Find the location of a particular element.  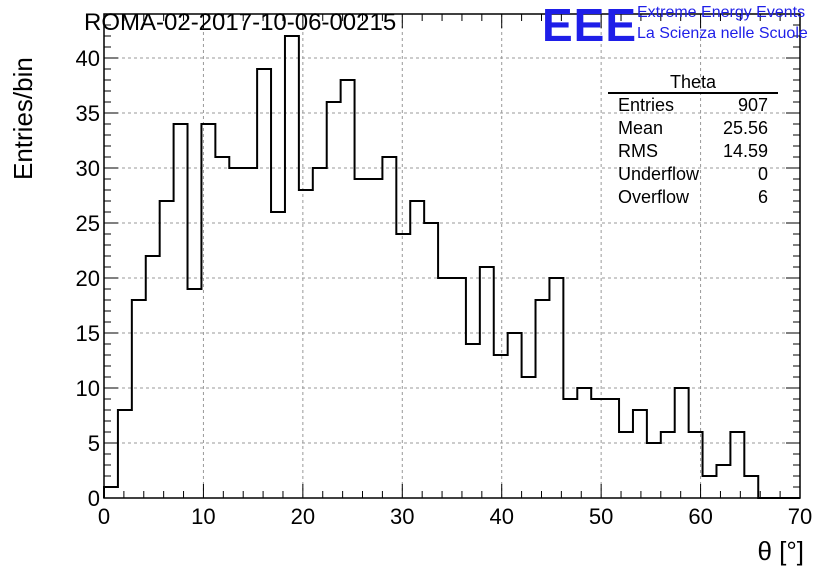

y-tick-label: 30 is located at coordinates (88, 168).